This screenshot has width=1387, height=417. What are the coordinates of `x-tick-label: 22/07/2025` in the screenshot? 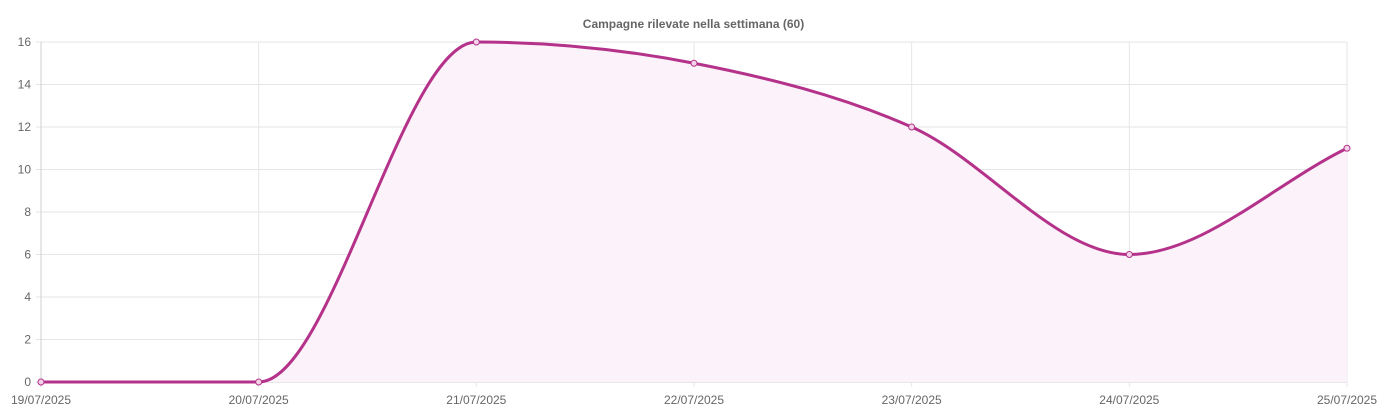 It's located at (694, 400).